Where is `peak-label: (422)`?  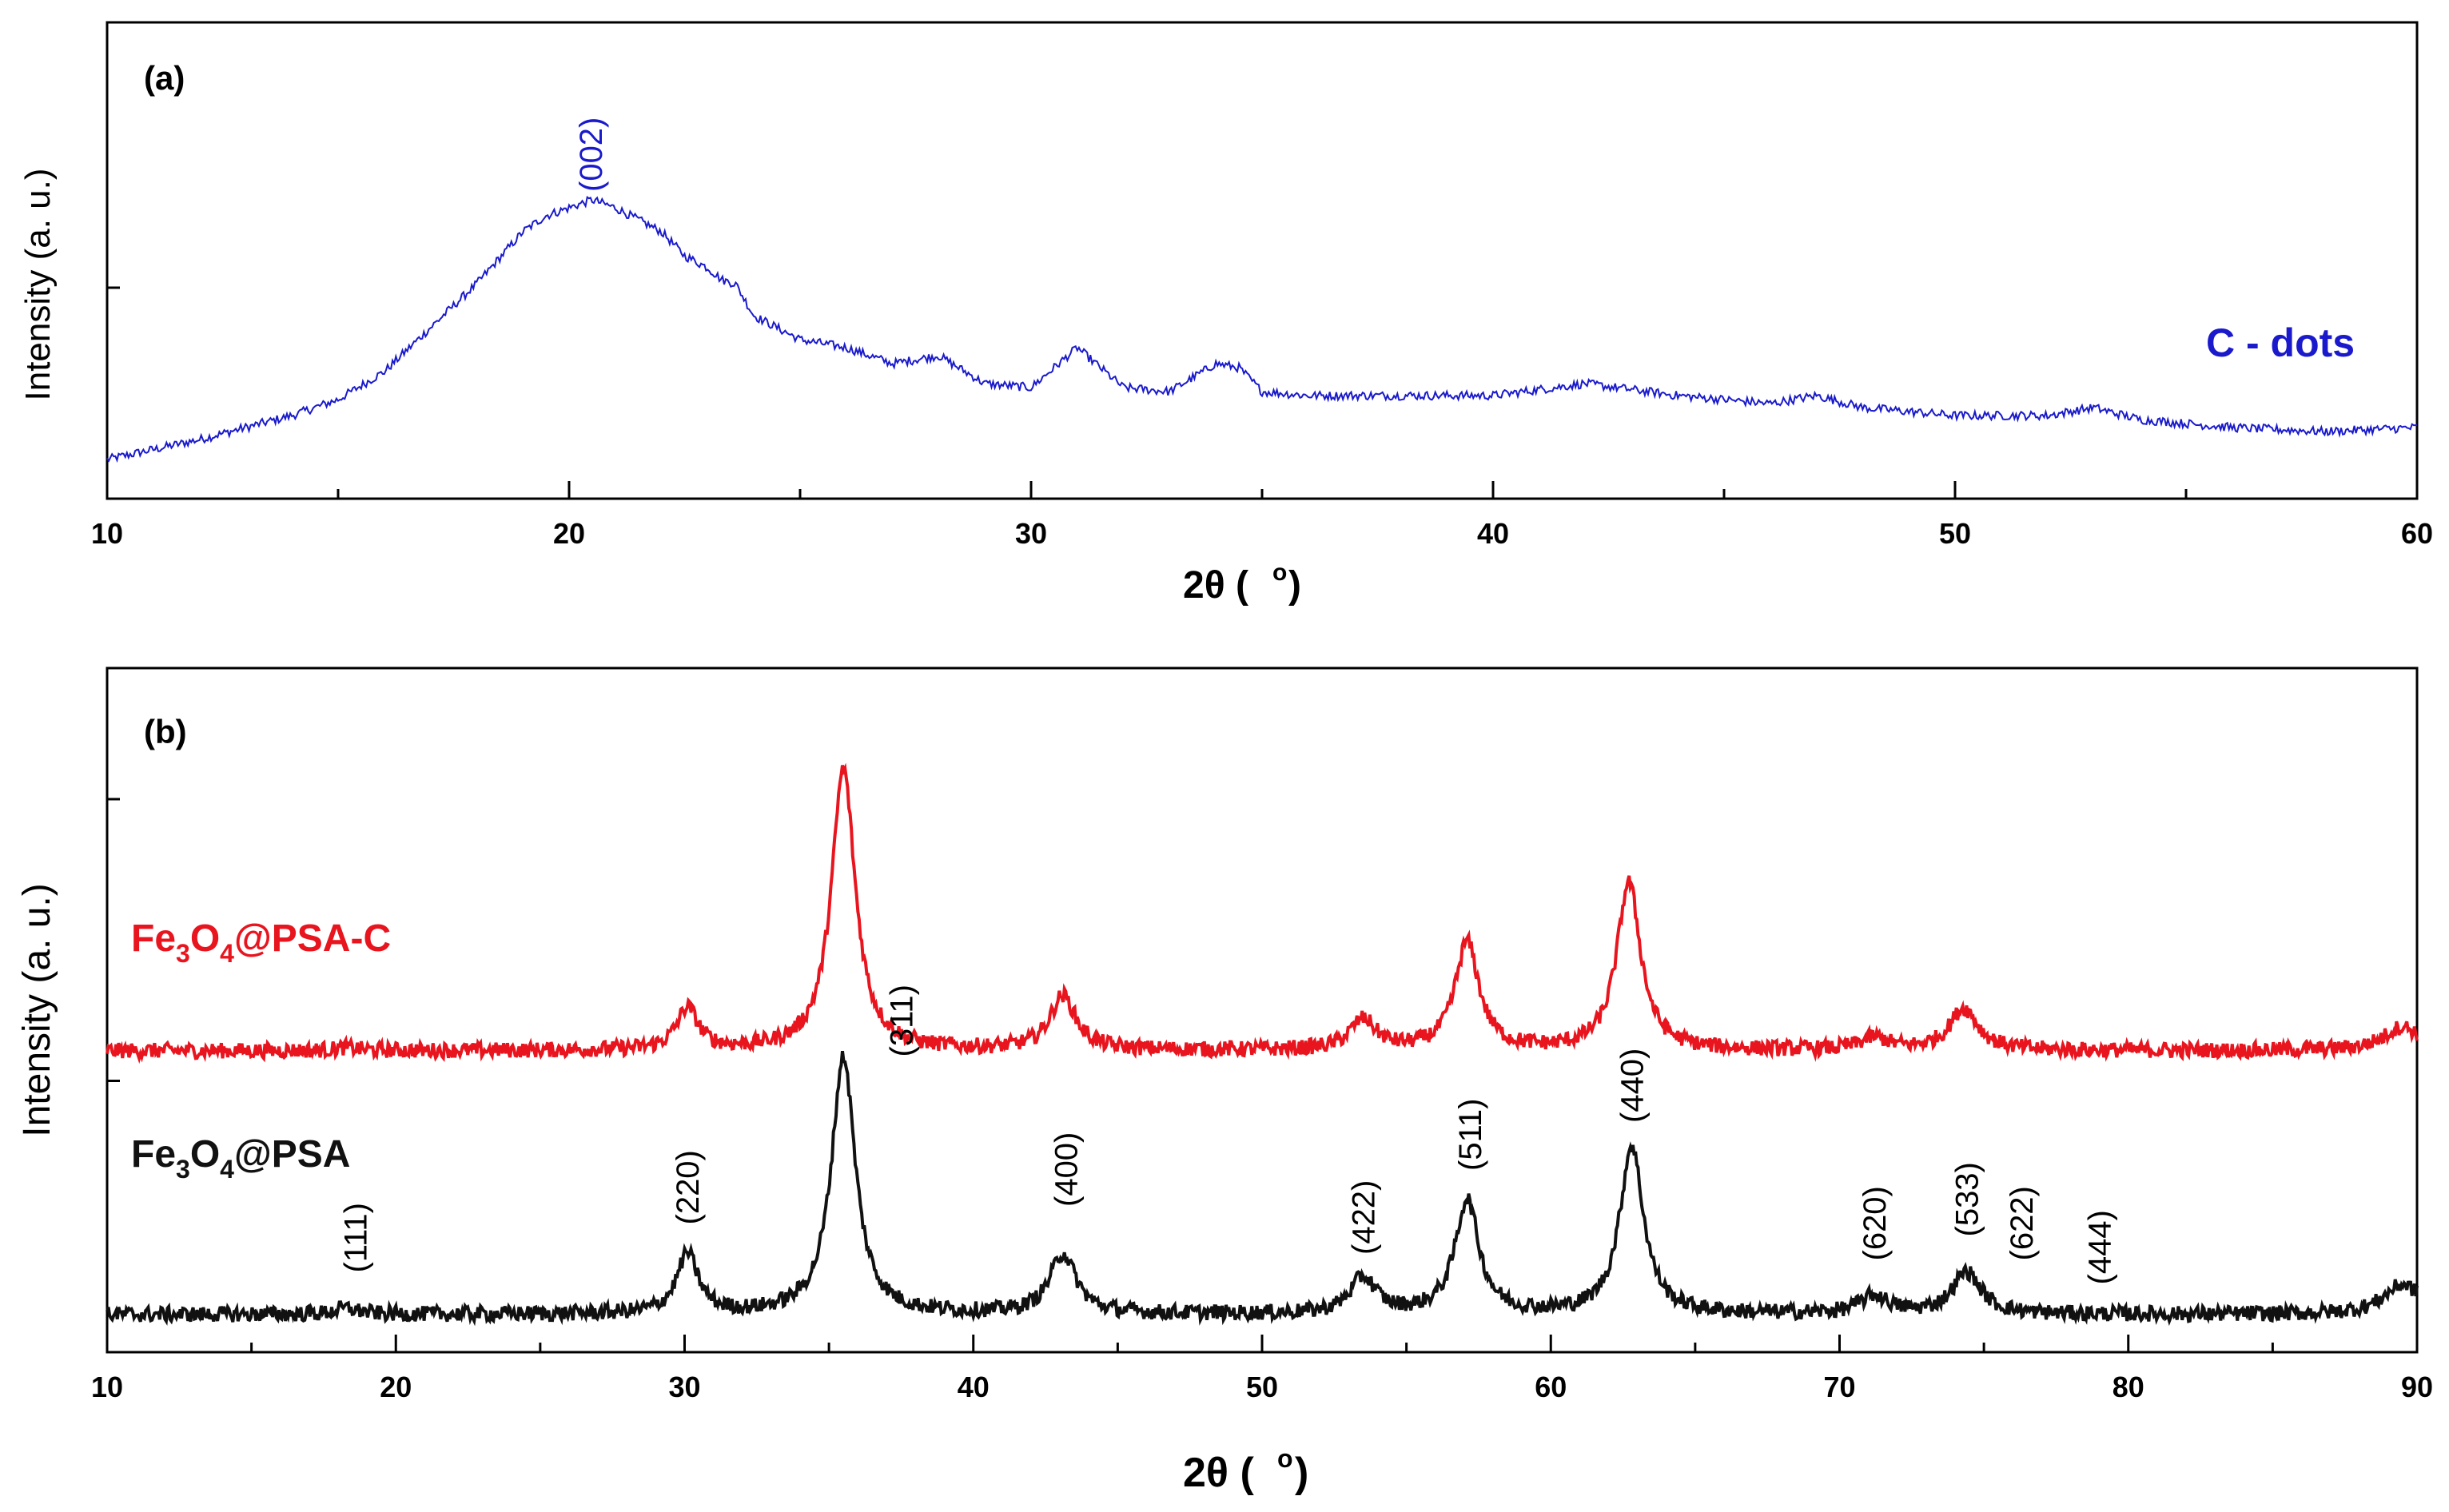
peak-label: (422) is located at coordinates (1363, 1217).